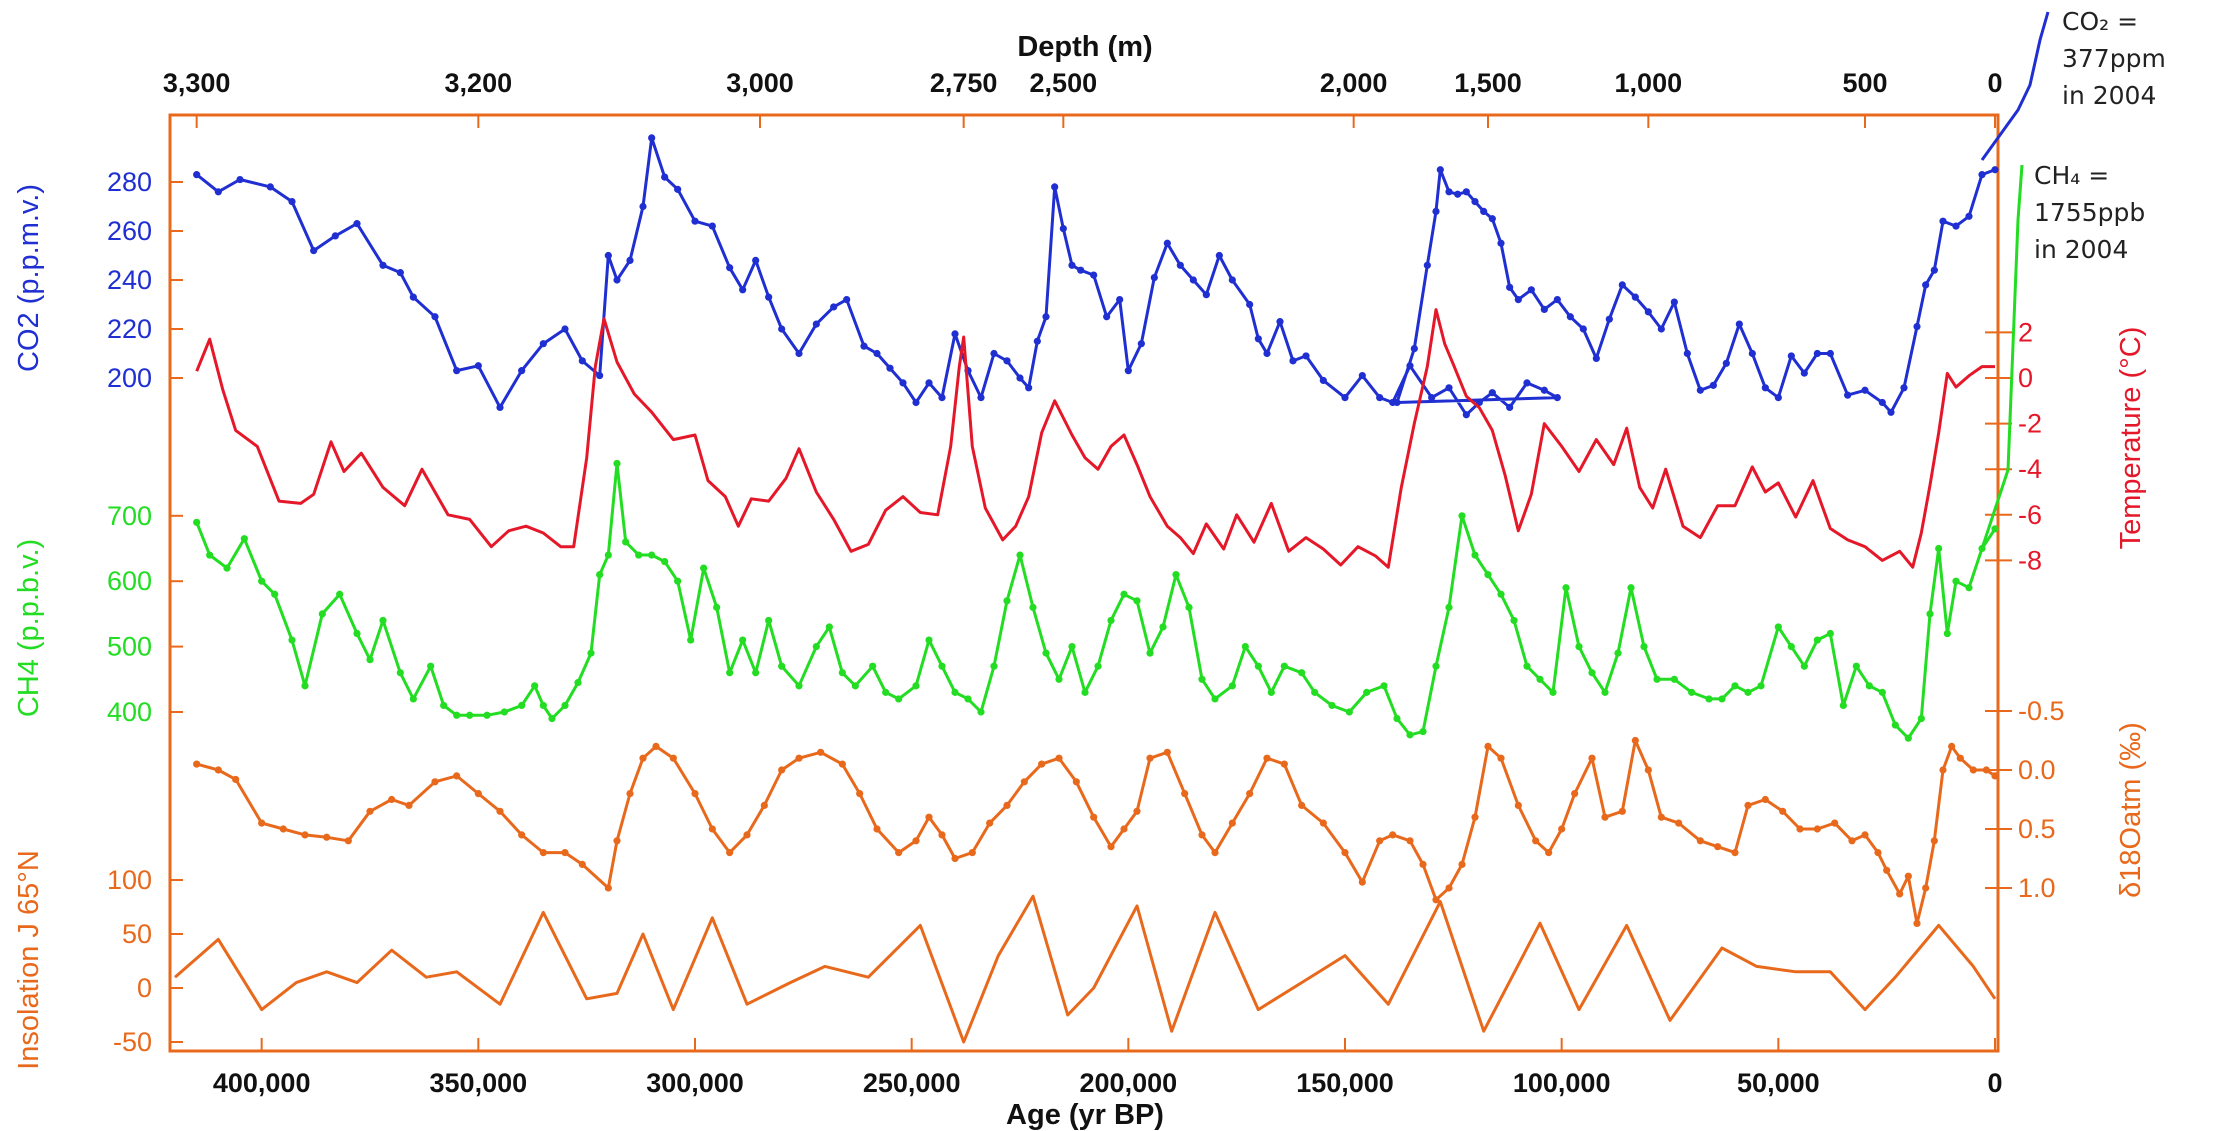 The width and height of the screenshot is (2218, 1131). What do you see at coordinates (29, 628) in the screenshot?
I see `ch4-axis-title: CH4 (p.p.b.v.)` at bounding box center [29, 628].